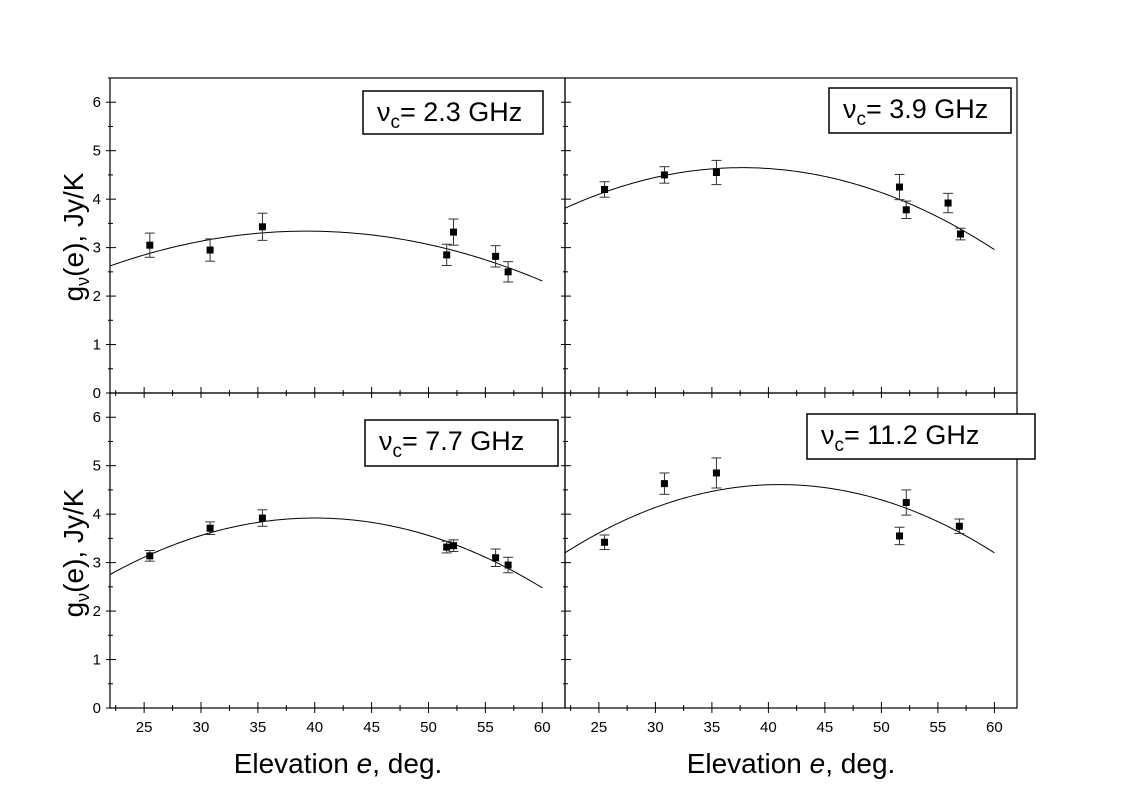 Image resolution: width=1132 pixels, height=789 pixels. Describe the element at coordinates (900, 438) in the screenshot. I see `frequency-label: νc= 11.2 GHz` at that location.